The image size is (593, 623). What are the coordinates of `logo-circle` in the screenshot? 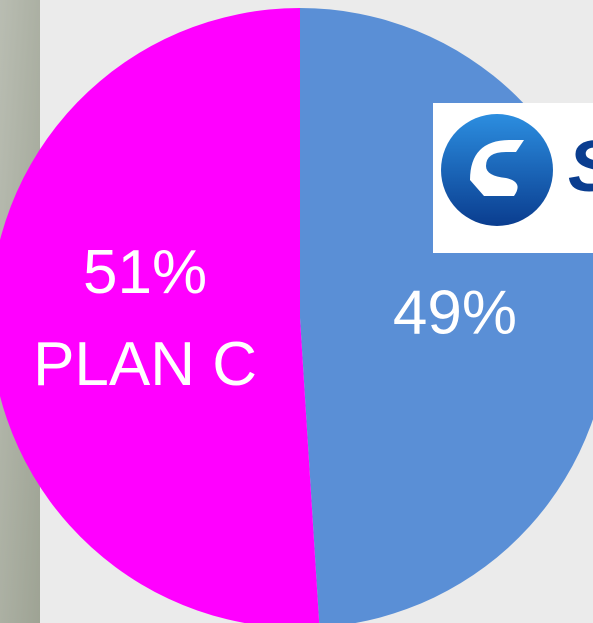 It's located at (497, 170).